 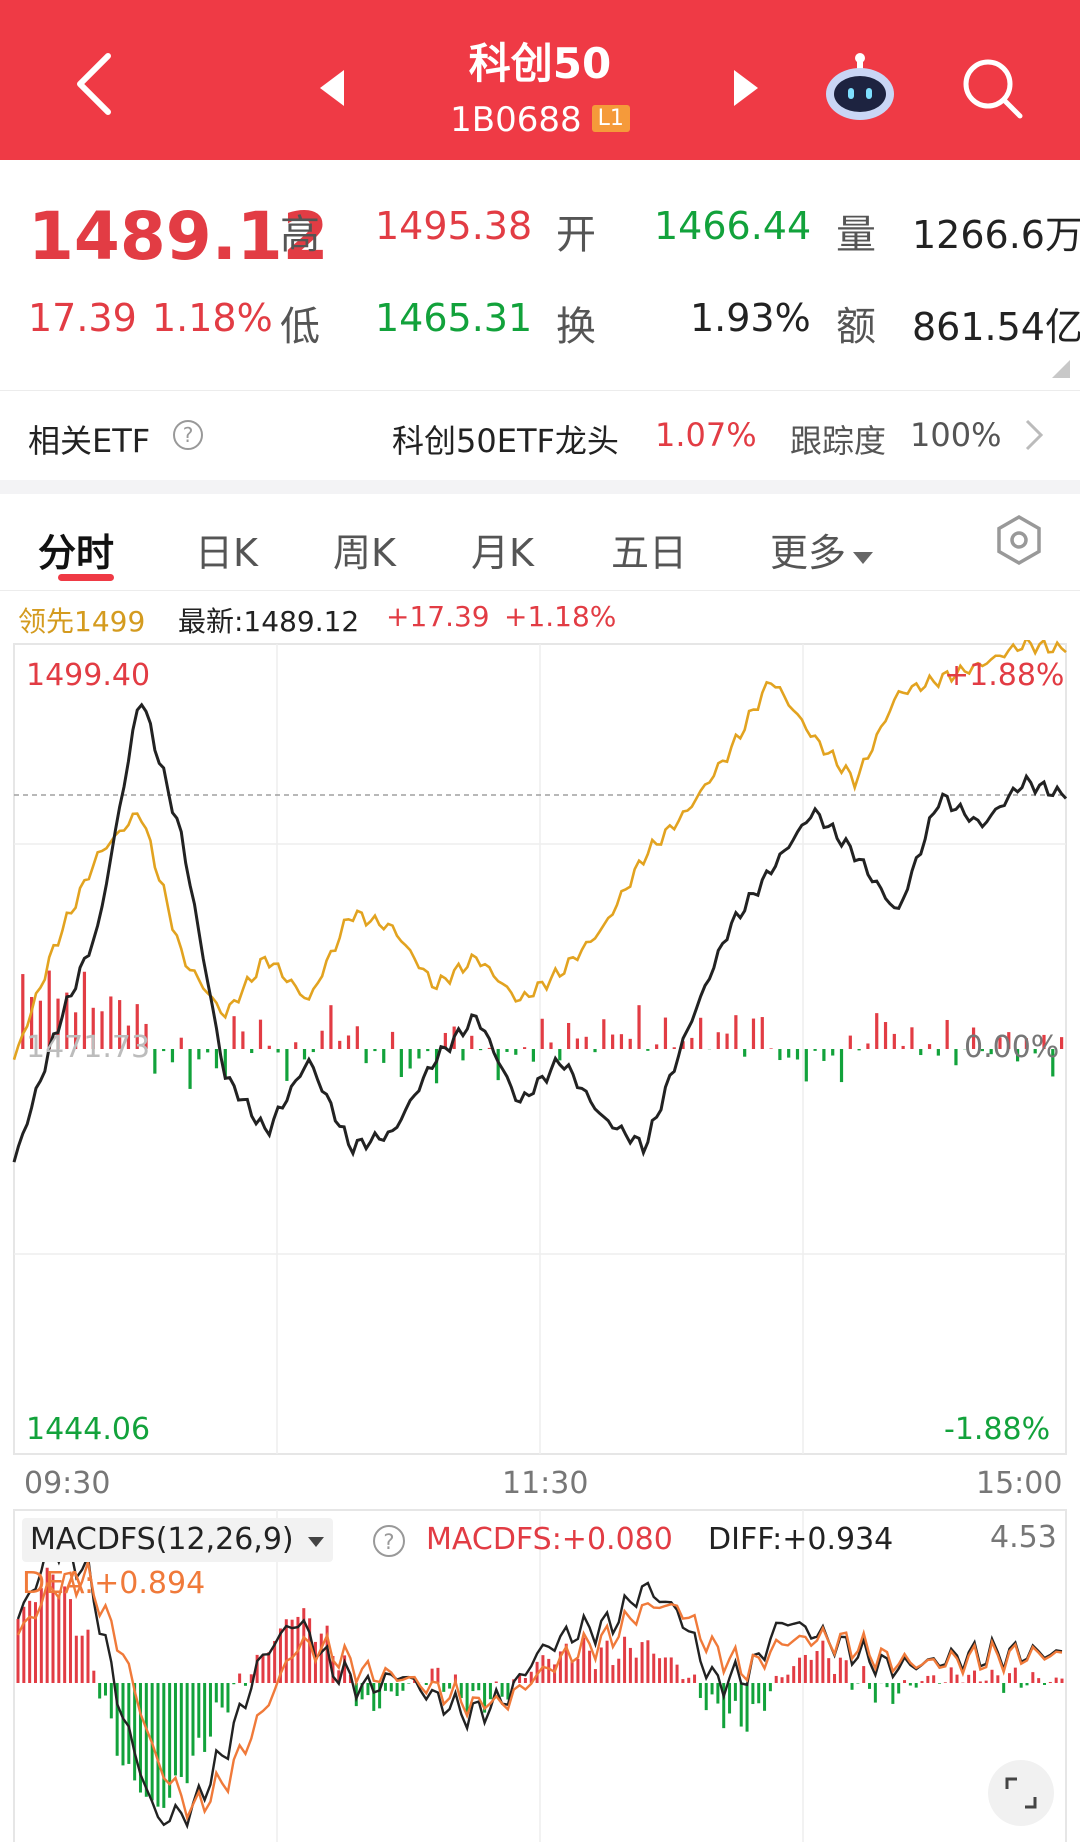 I want to click on page-title: 科创50, so click(x=540, y=63).